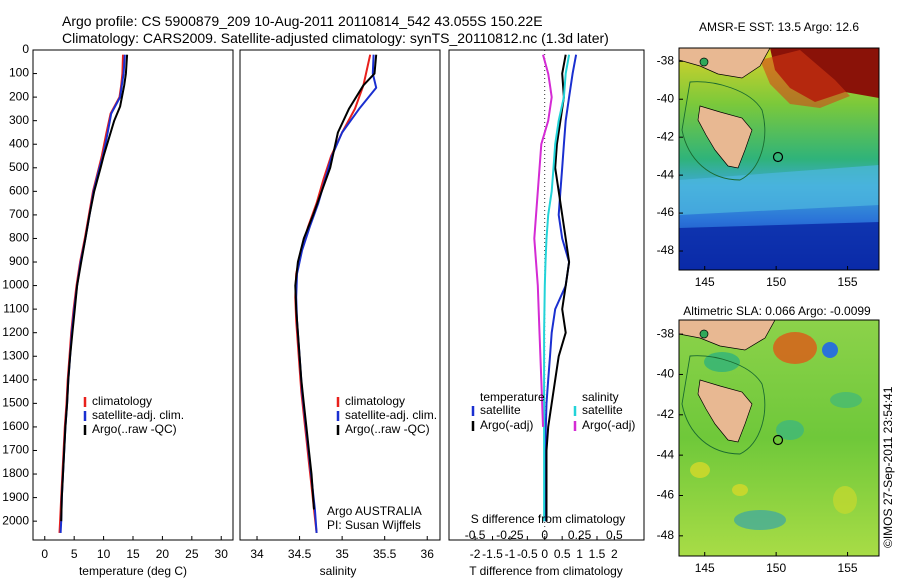 The width and height of the screenshot is (900, 580). Describe the element at coordinates (19, 167) in the screenshot. I see `y-tick-label: 500` at that location.